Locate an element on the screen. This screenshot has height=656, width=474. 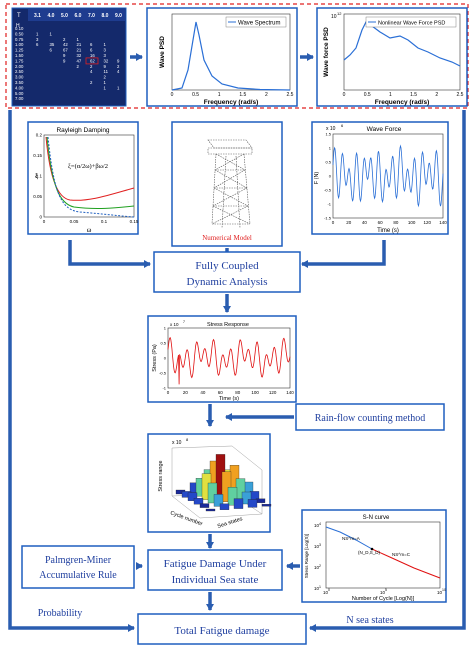
x-tick-label: 2.5 is located at coordinates (290, 95).